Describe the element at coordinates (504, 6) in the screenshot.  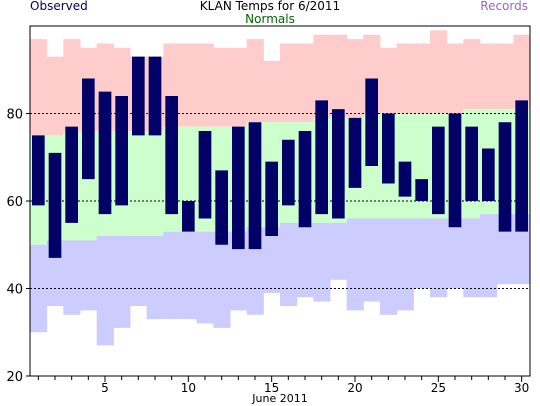
I see `legend-records: Records` at that location.